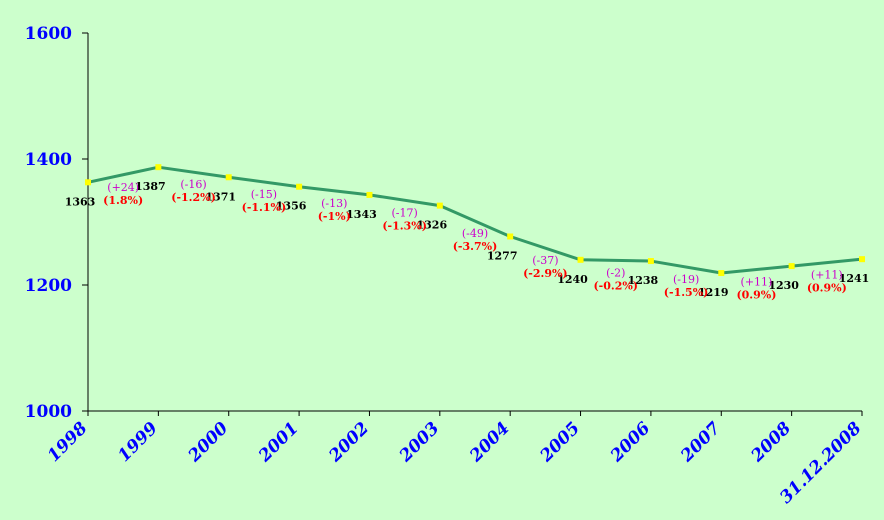  Describe the element at coordinates (334, 216) in the screenshot. I see `change-pct-label: (-1%)` at that location.